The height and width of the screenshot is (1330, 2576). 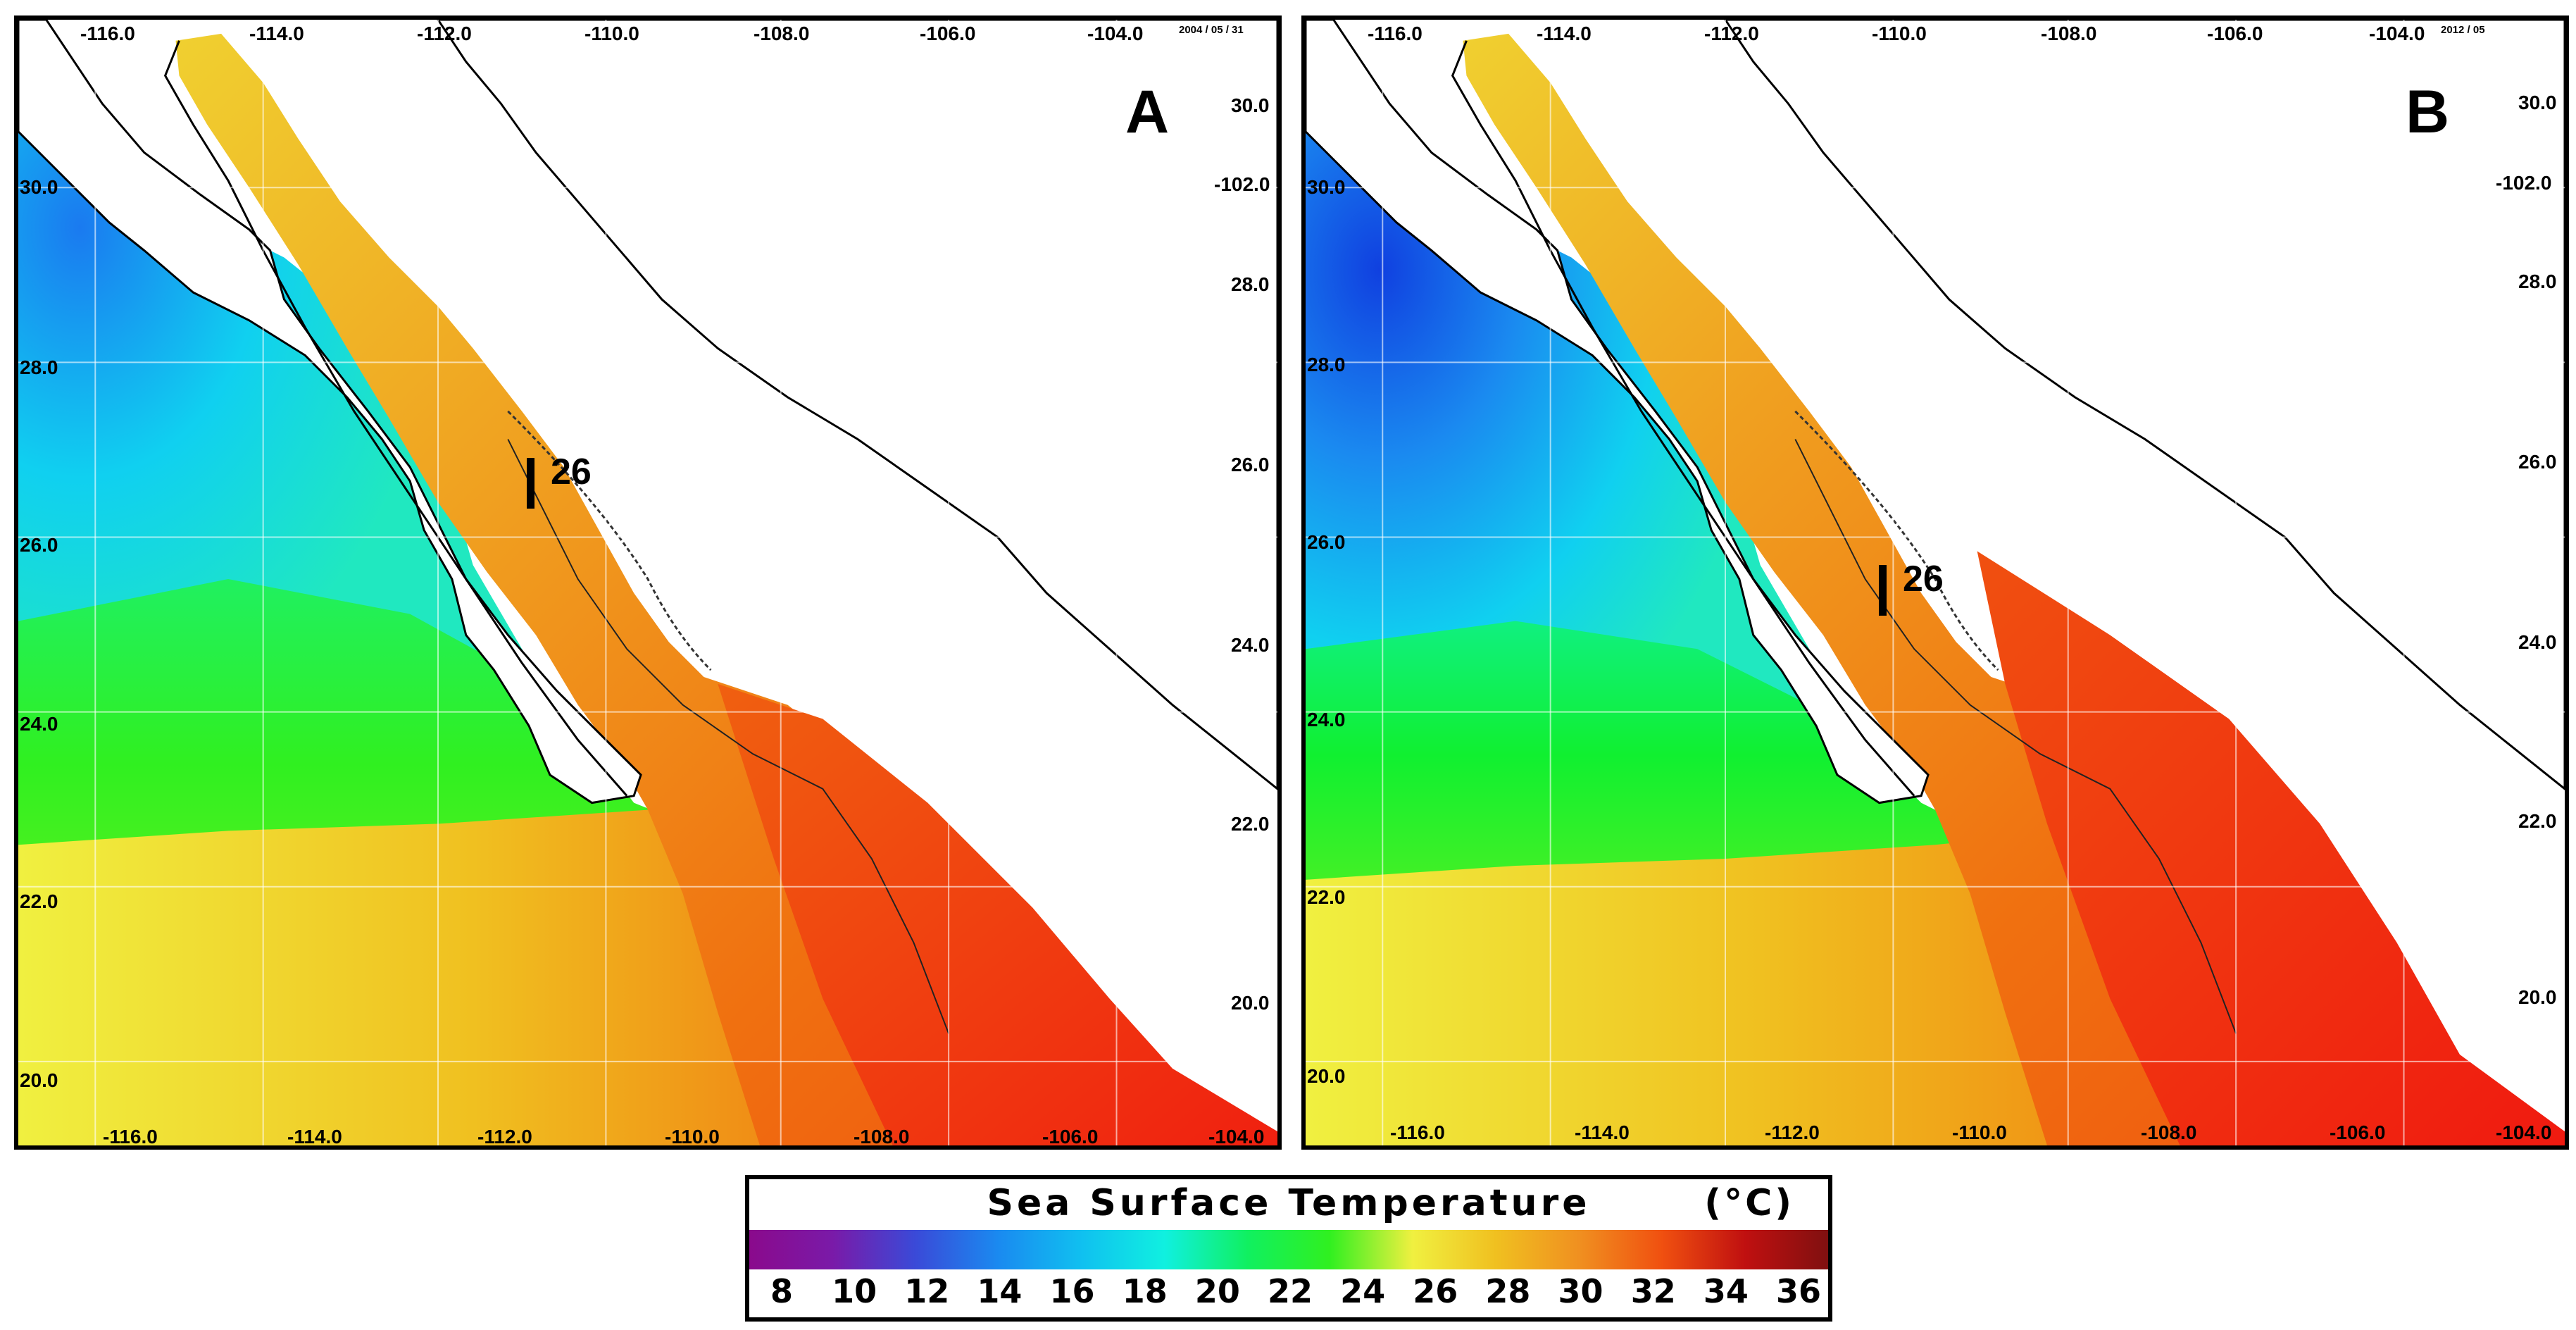 I want to click on legend-tick-label: 22, so click(x=1290, y=1291).